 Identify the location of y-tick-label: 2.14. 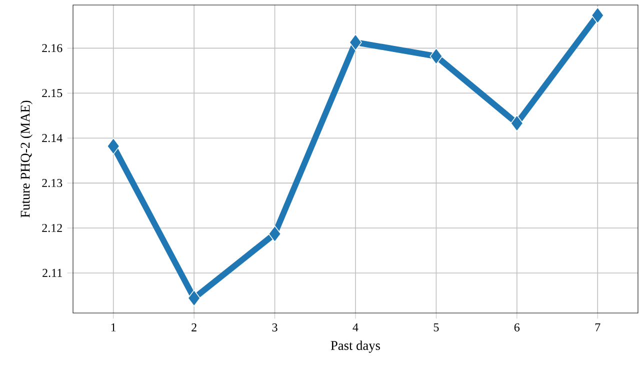
(52, 138).